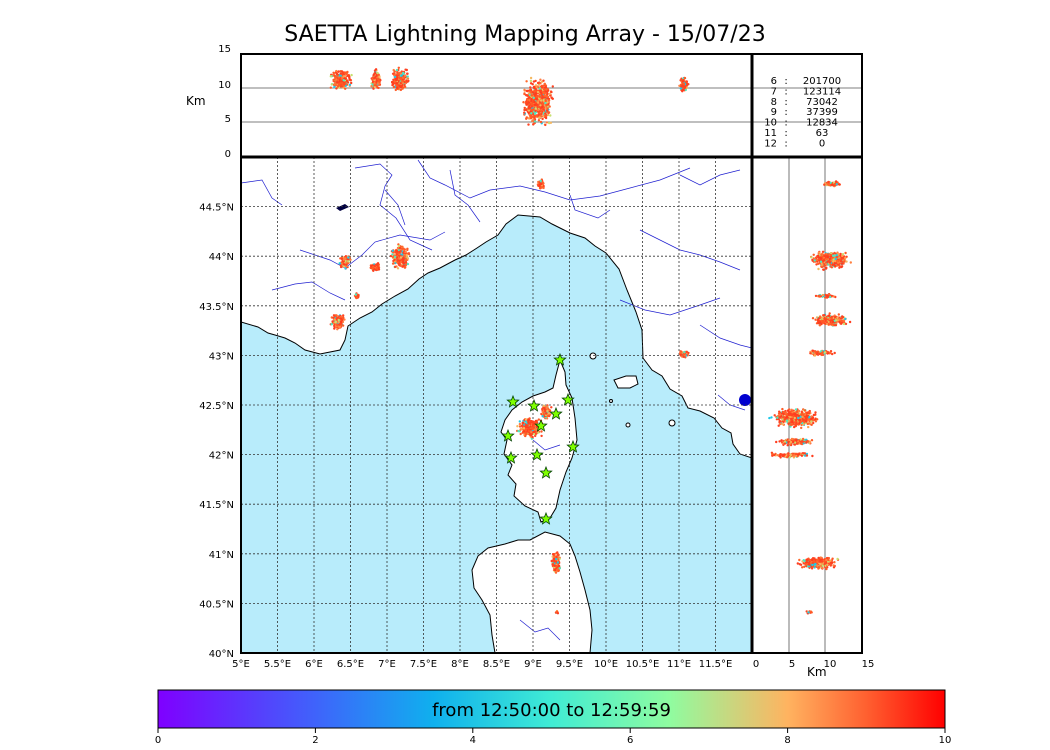 Image resolution: width=1050 pixels, height=750 pixels. Describe the element at coordinates (756, 664) in the screenshot. I see `side-altitude-tick: 0` at that location.